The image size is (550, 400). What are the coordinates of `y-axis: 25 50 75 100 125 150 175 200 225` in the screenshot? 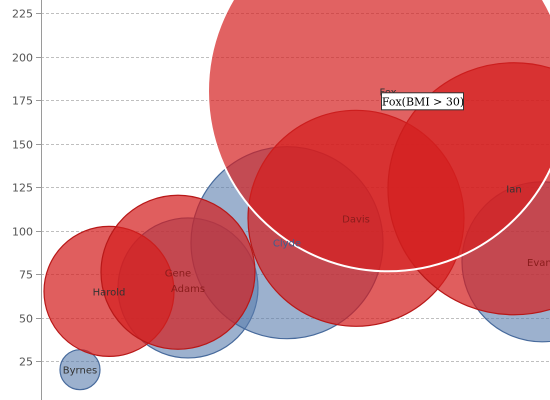 It's located at (27, 200).